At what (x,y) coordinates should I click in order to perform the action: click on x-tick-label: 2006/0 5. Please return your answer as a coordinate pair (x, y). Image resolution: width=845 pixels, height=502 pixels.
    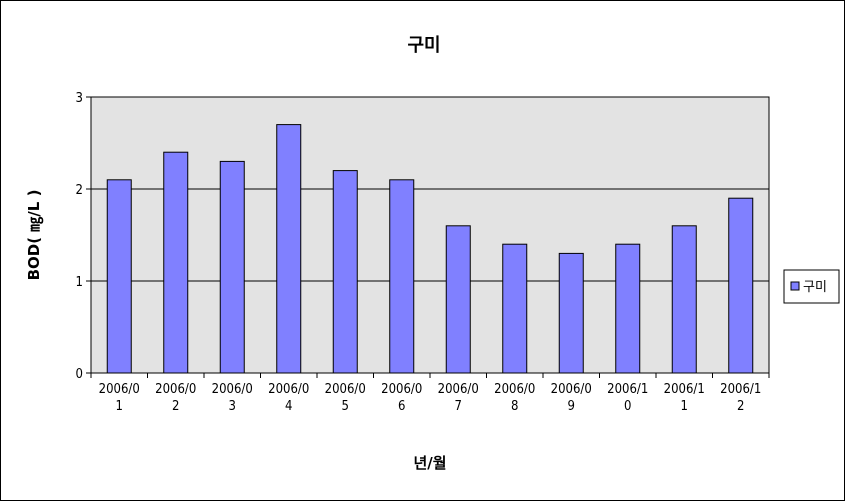
    Looking at the image, I should click on (345, 398).